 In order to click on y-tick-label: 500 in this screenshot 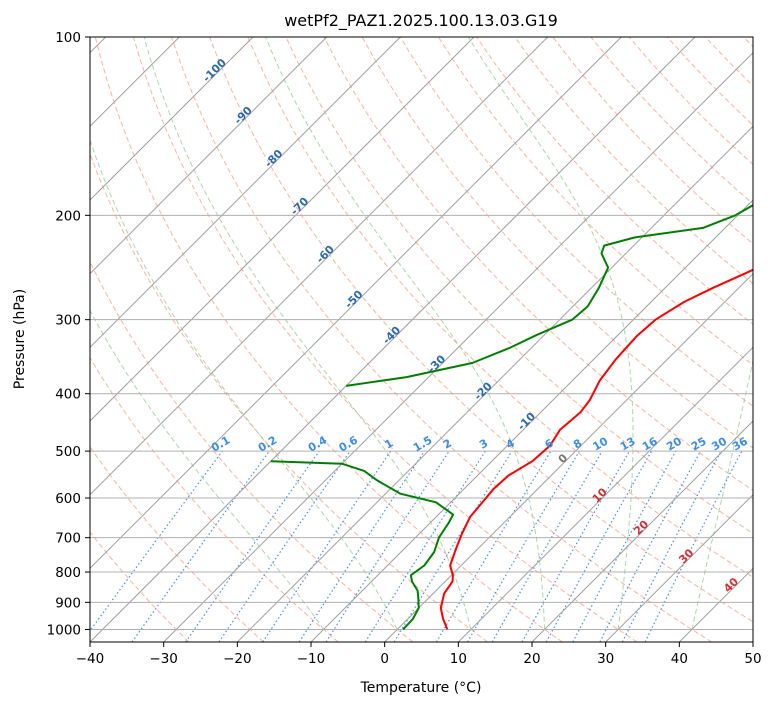, I will do `click(68, 452)`.